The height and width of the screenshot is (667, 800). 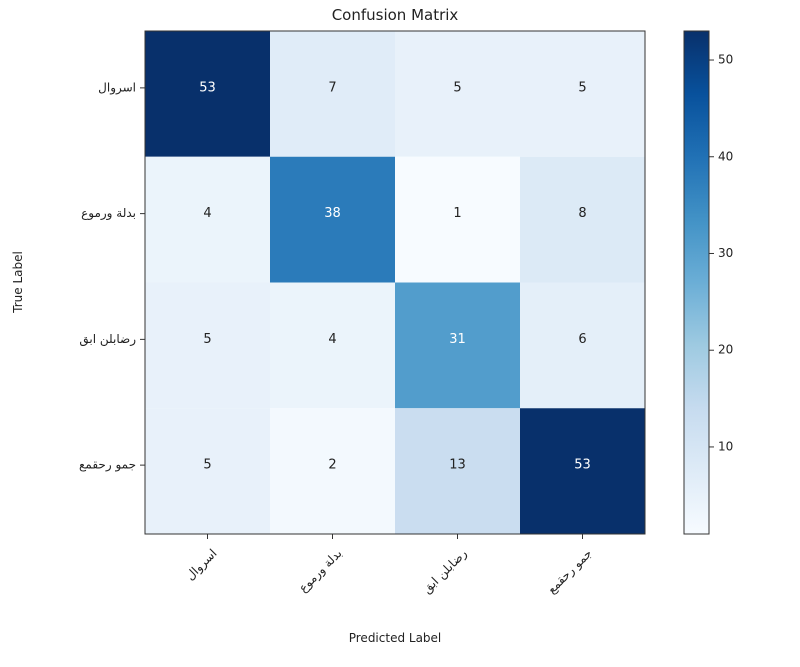 What do you see at coordinates (395, 638) in the screenshot?
I see `x-axis-label: Predicted Label` at bounding box center [395, 638].